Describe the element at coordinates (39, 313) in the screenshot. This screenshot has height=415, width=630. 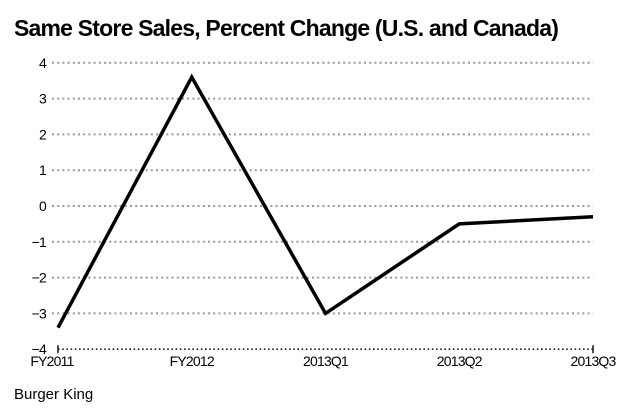
I see `y-tick-label: −3` at that location.